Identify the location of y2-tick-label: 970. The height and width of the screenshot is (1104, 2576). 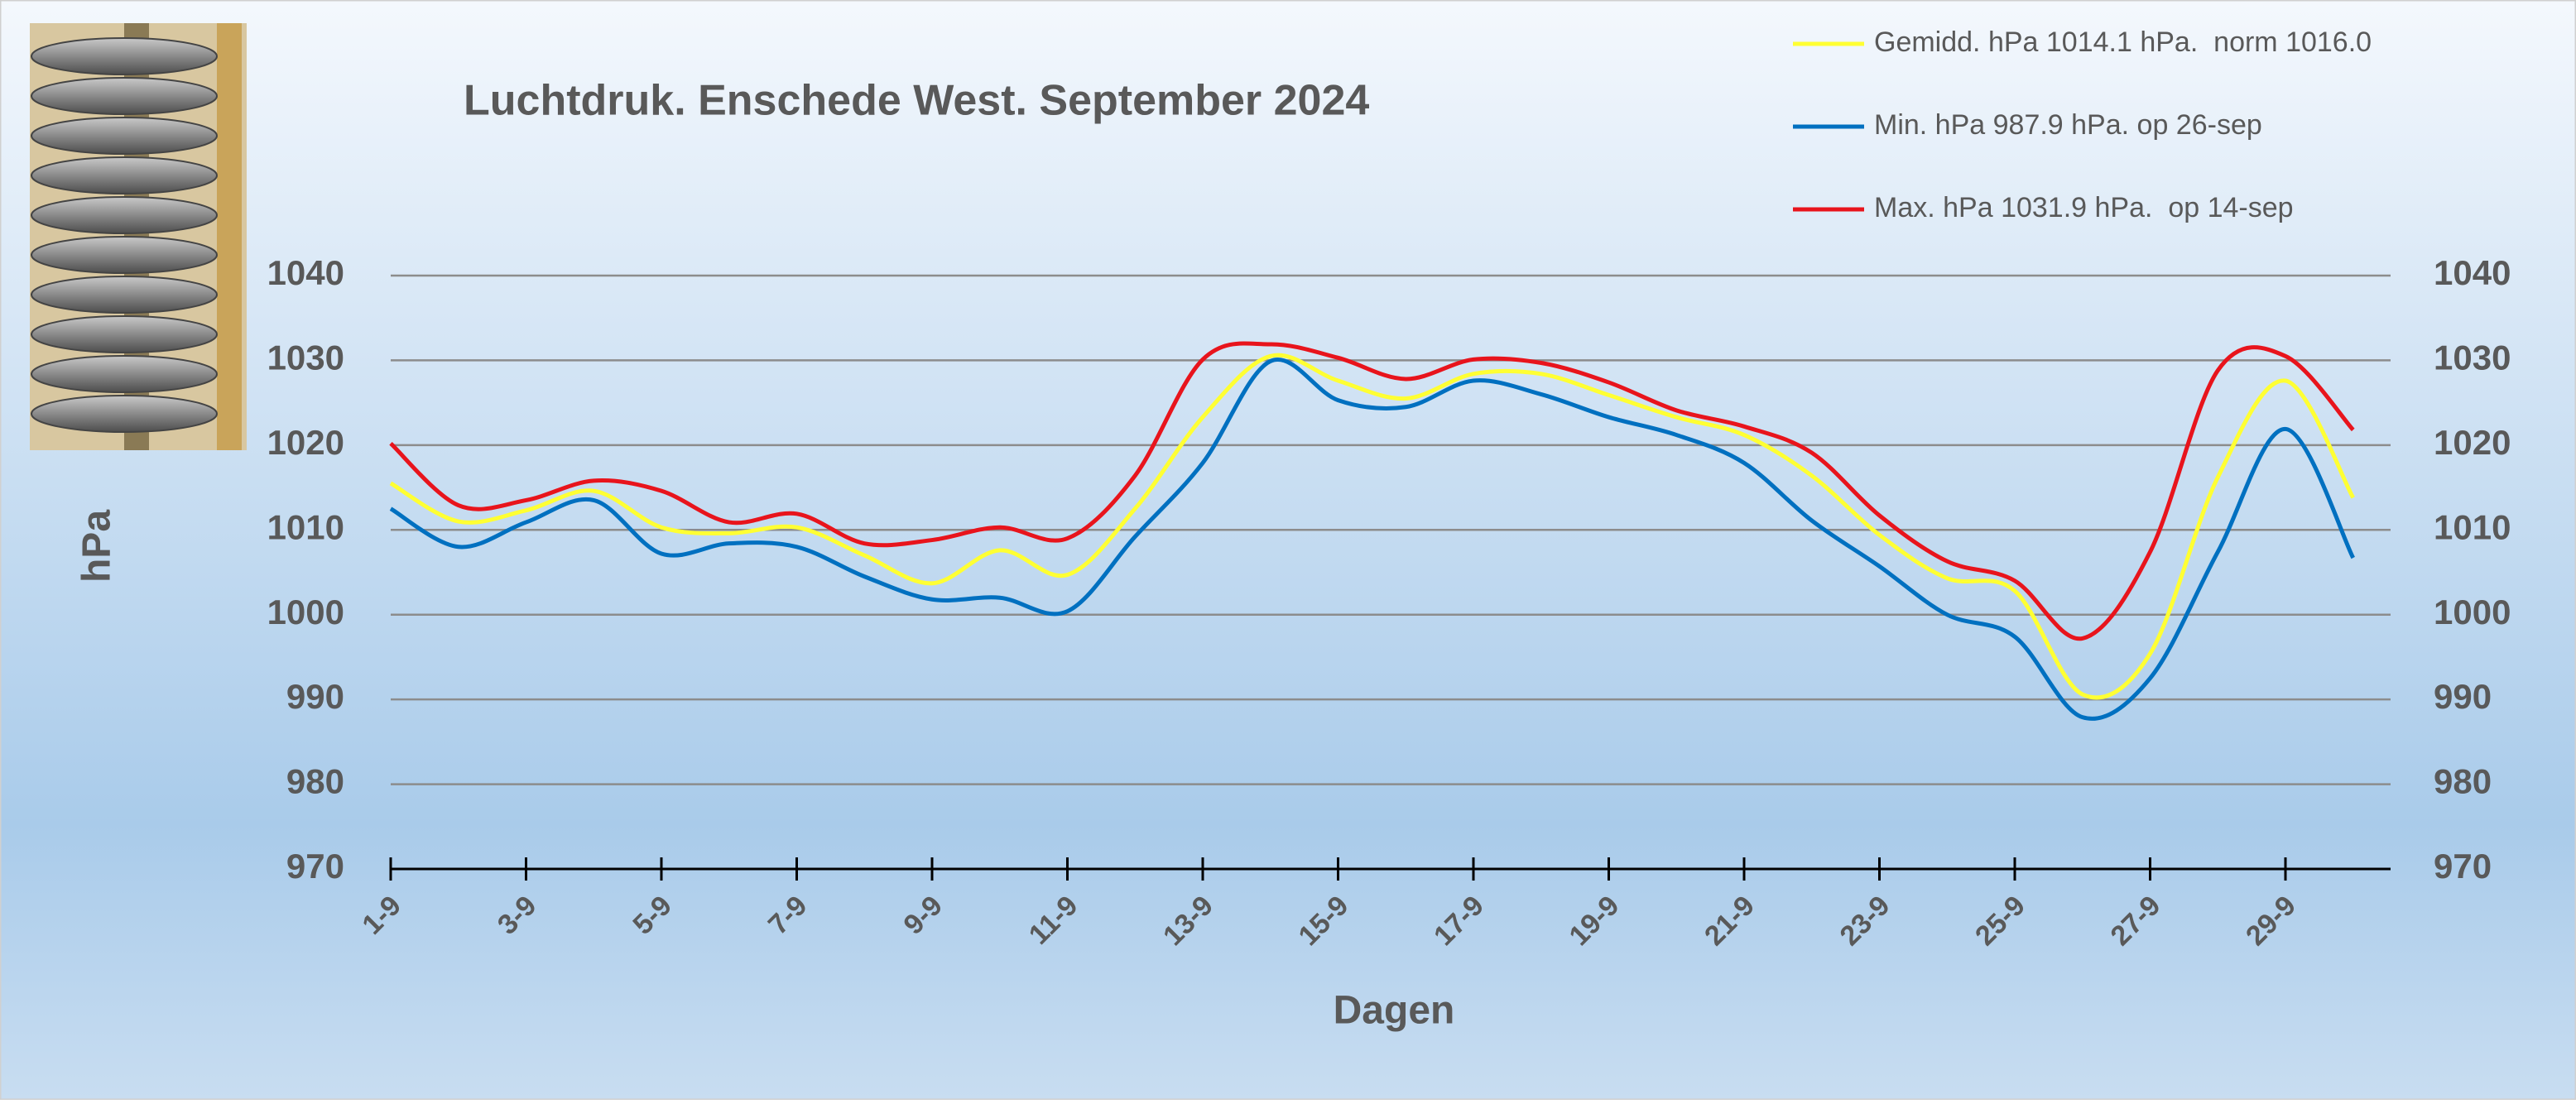
(2463, 866).